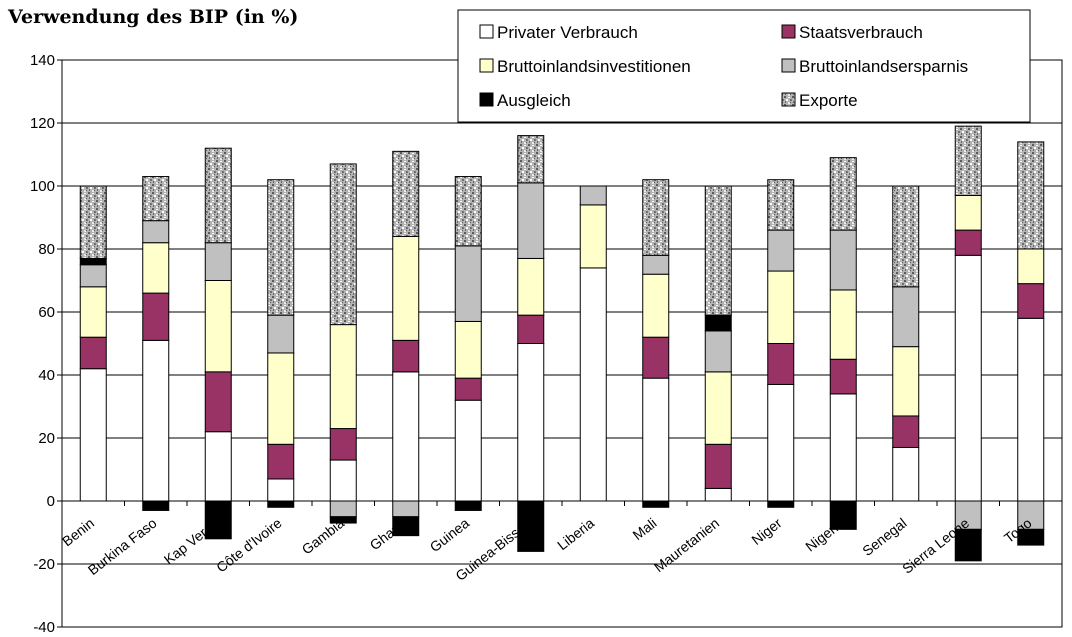 Image resolution: width=1072 pixels, height=637 pixels. Describe the element at coordinates (323, 536) in the screenshot. I see `category-label: Gambia` at that location.